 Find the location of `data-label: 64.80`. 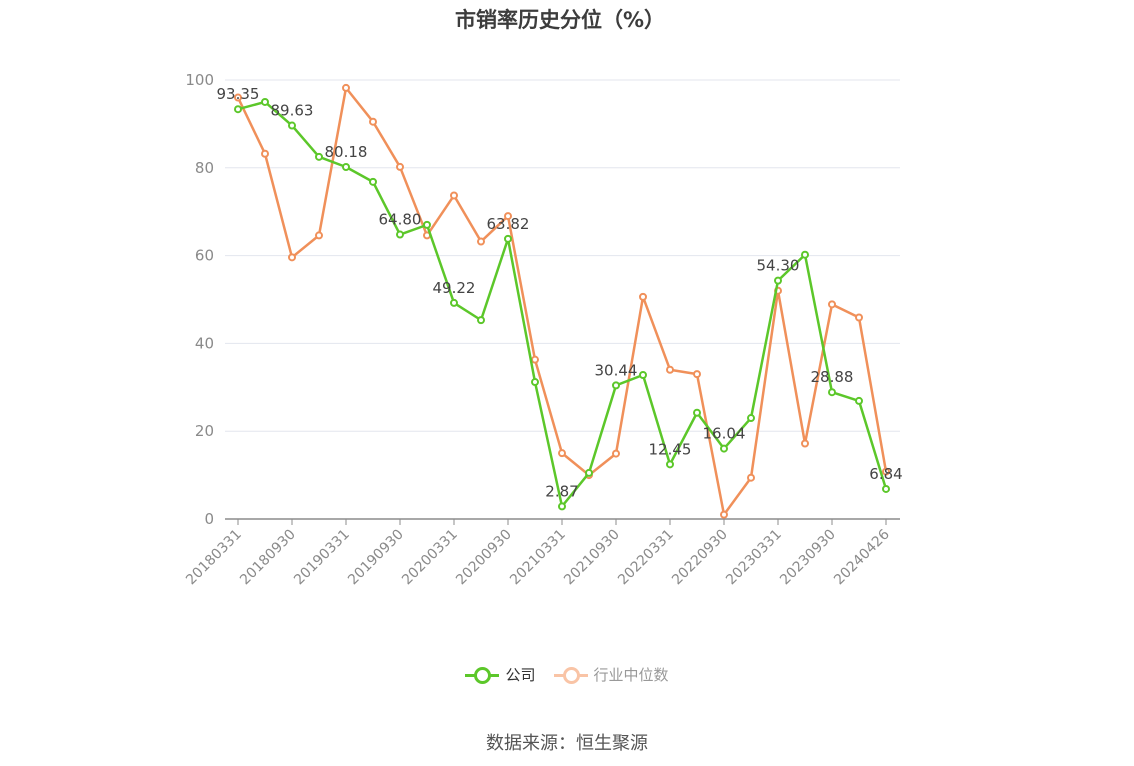

data-label: 64.80 is located at coordinates (400, 220).